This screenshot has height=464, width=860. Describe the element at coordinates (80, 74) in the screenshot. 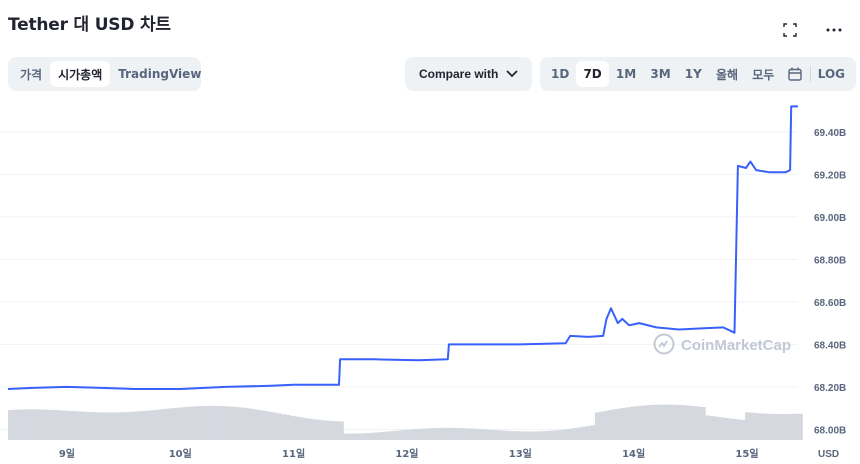

I see `tab-market-cap: 시가총액` at that location.